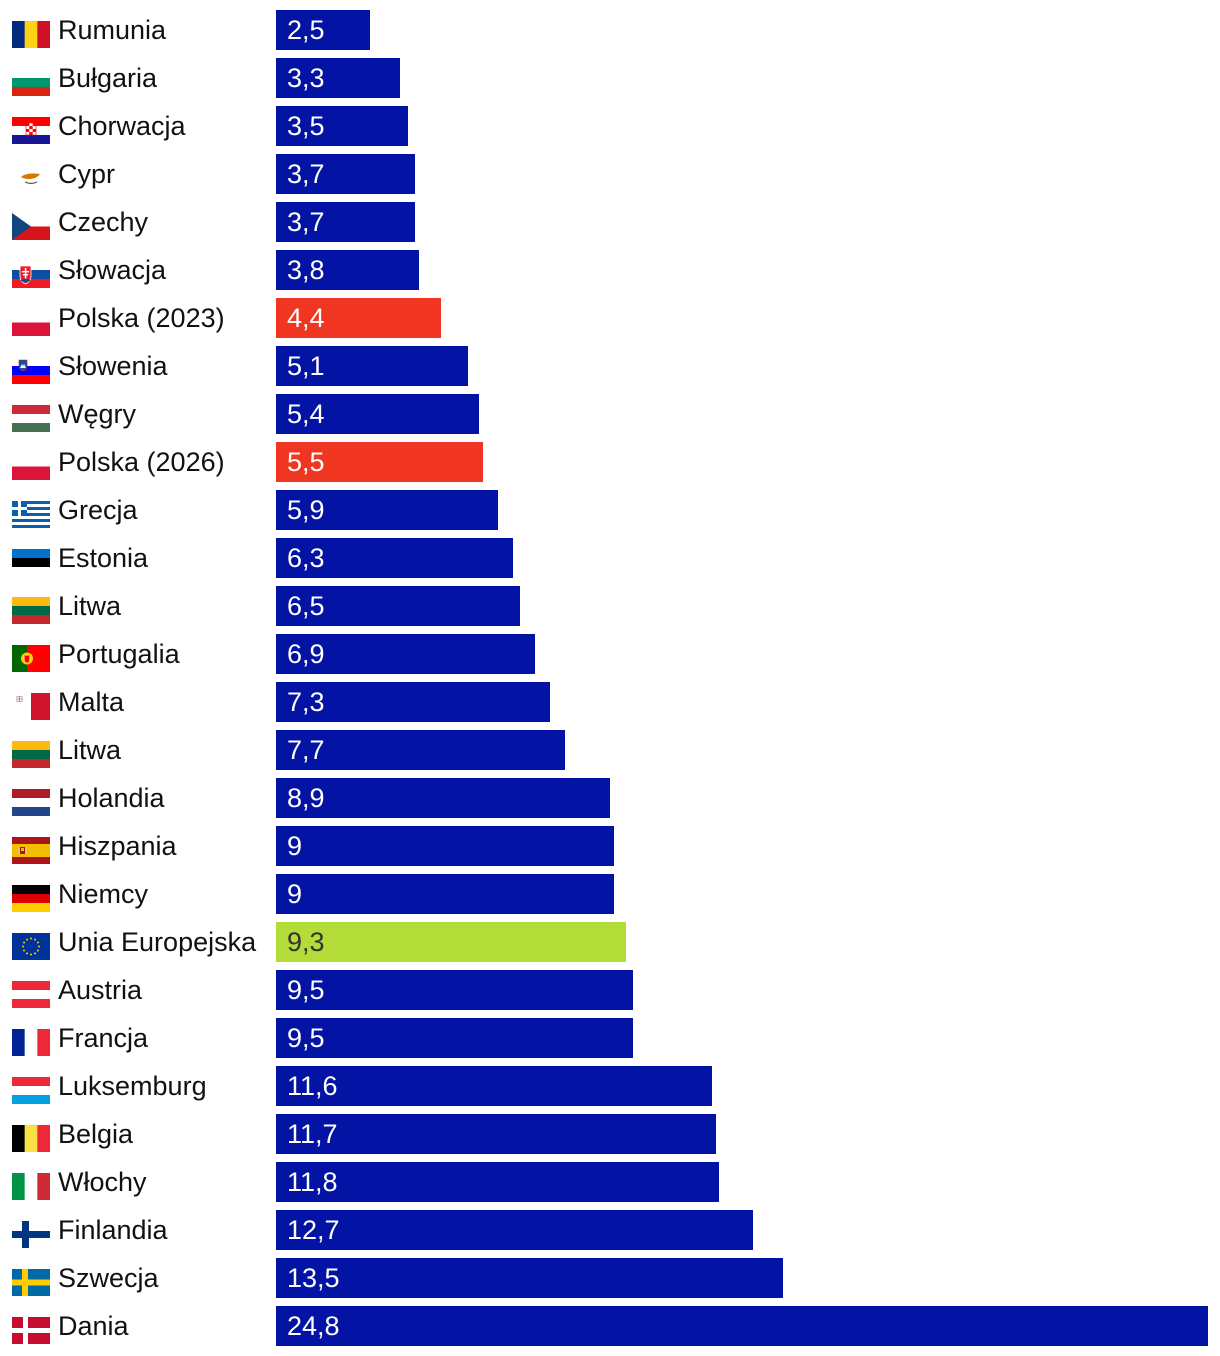  I want to click on category-label: Węgry, so click(97, 414).